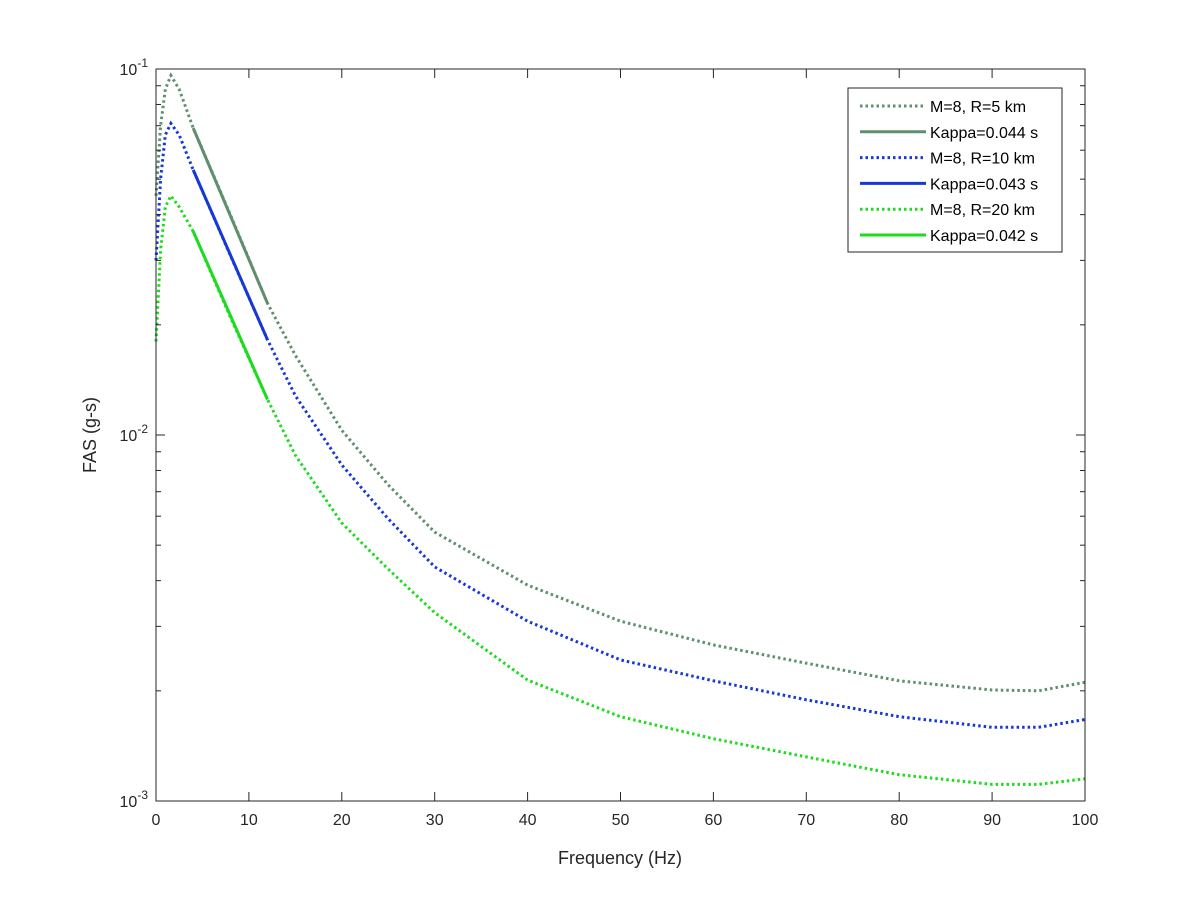 This screenshot has height=900, width=1200. What do you see at coordinates (806, 820) in the screenshot?
I see `x-tick-label: 70` at bounding box center [806, 820].